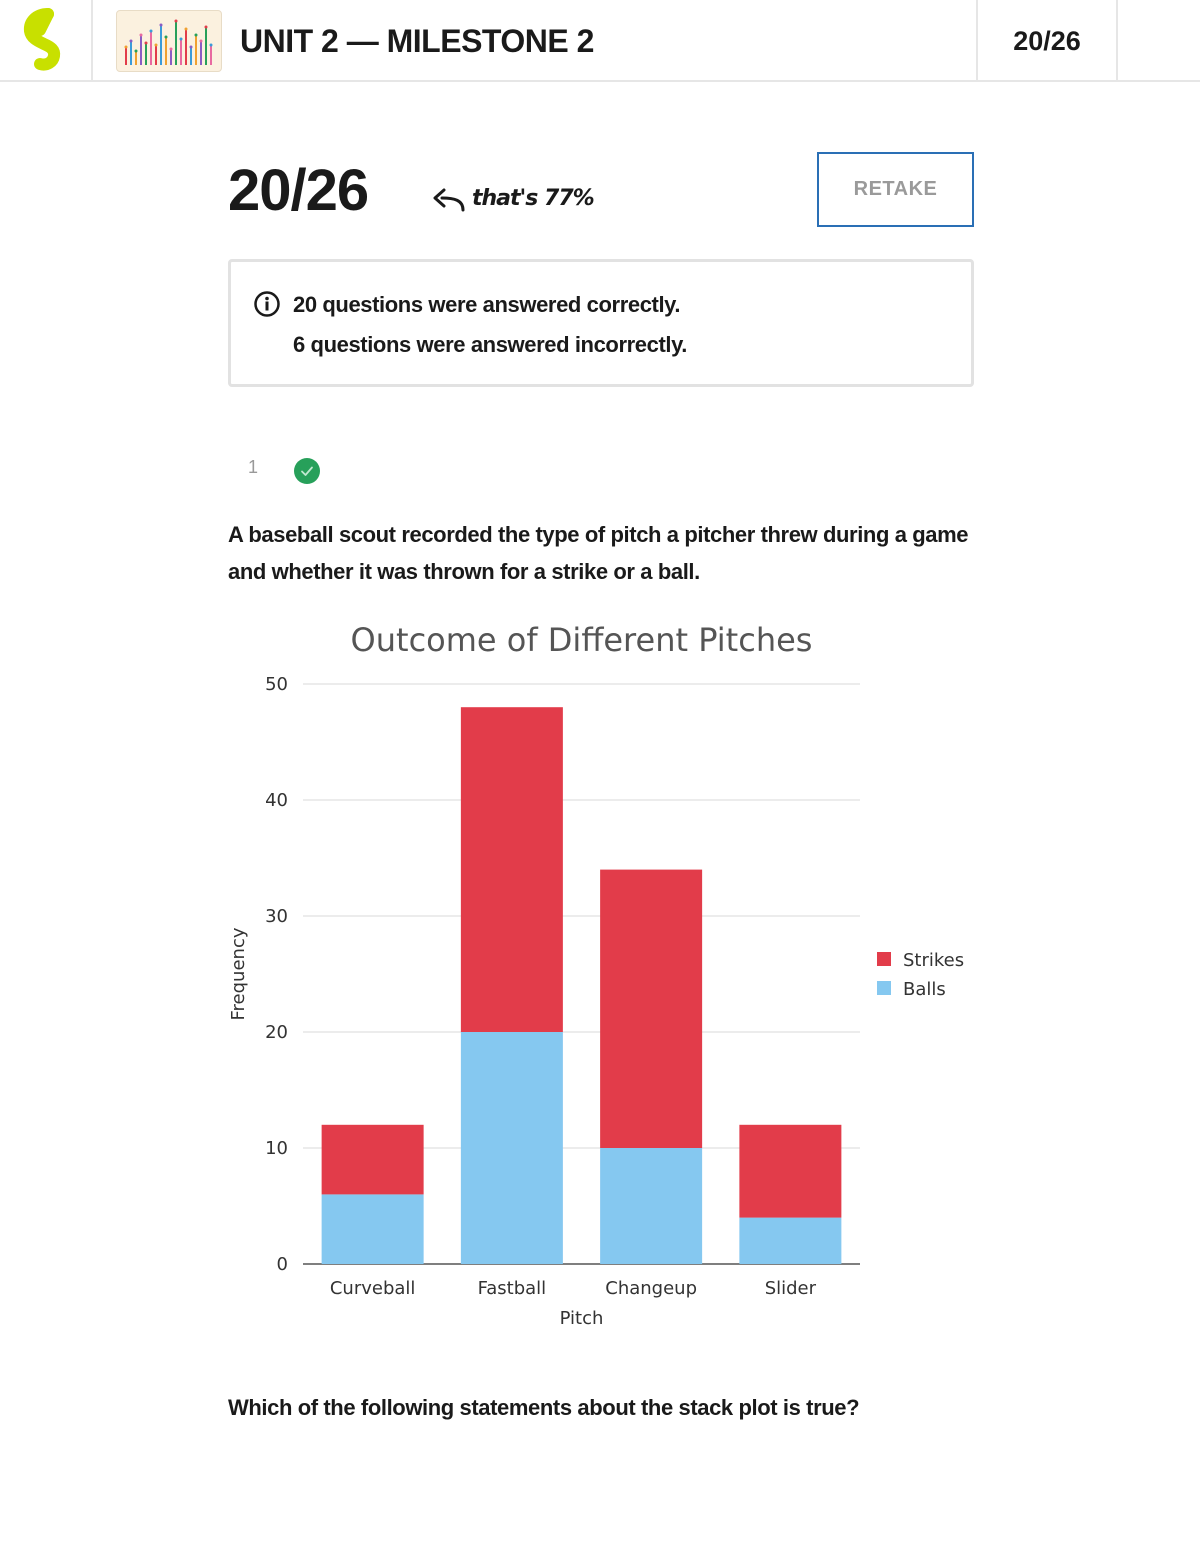 This screenshot has width=1200, height=1553. What do you see at coordinates (884, 988) in the screenshot?
I see `legend-swatch-balls` at bounding box center [884, 988].